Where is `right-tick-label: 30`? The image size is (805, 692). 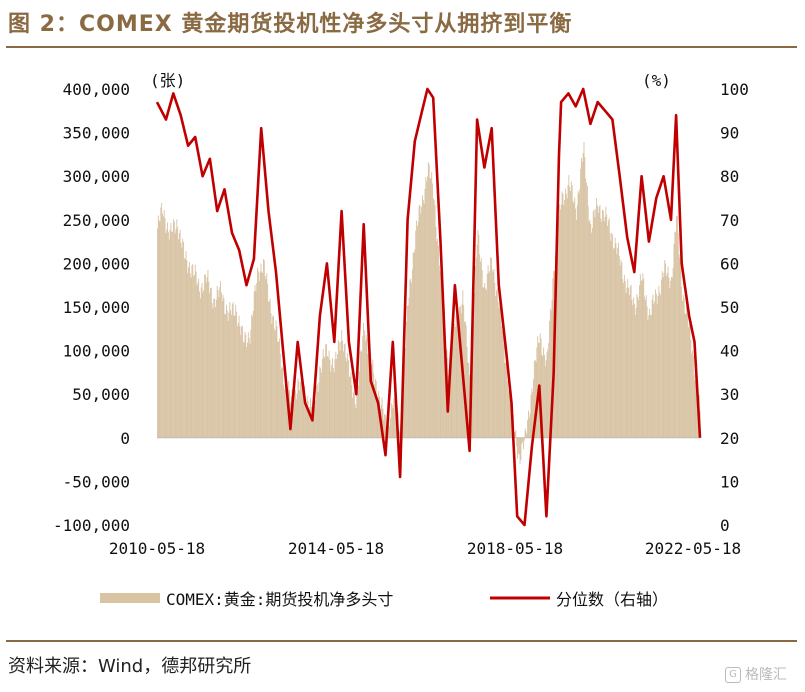
right-tick-label: 30 is located at coordinates (729, 394).